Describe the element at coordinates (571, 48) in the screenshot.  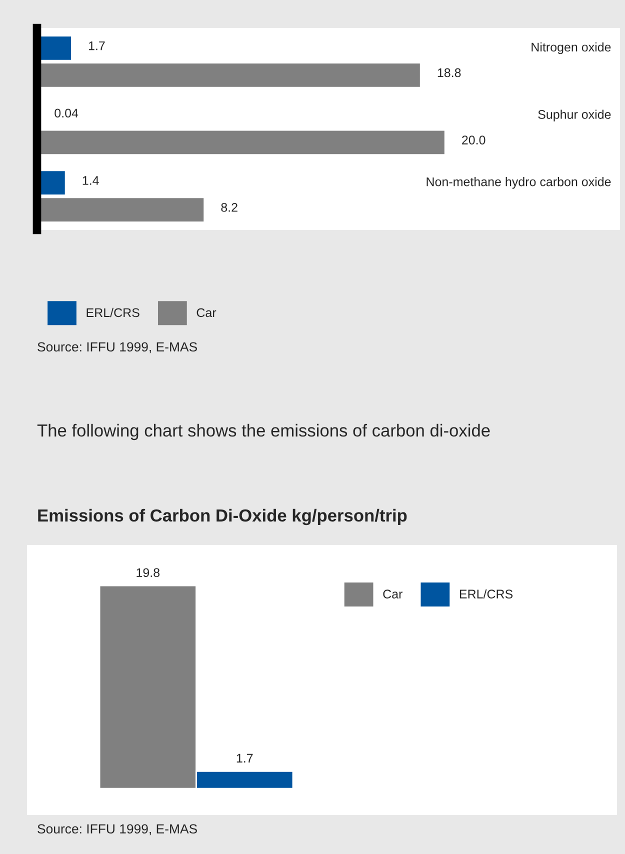
I see `y-tick-label: Nitrogen oxide` at that location.